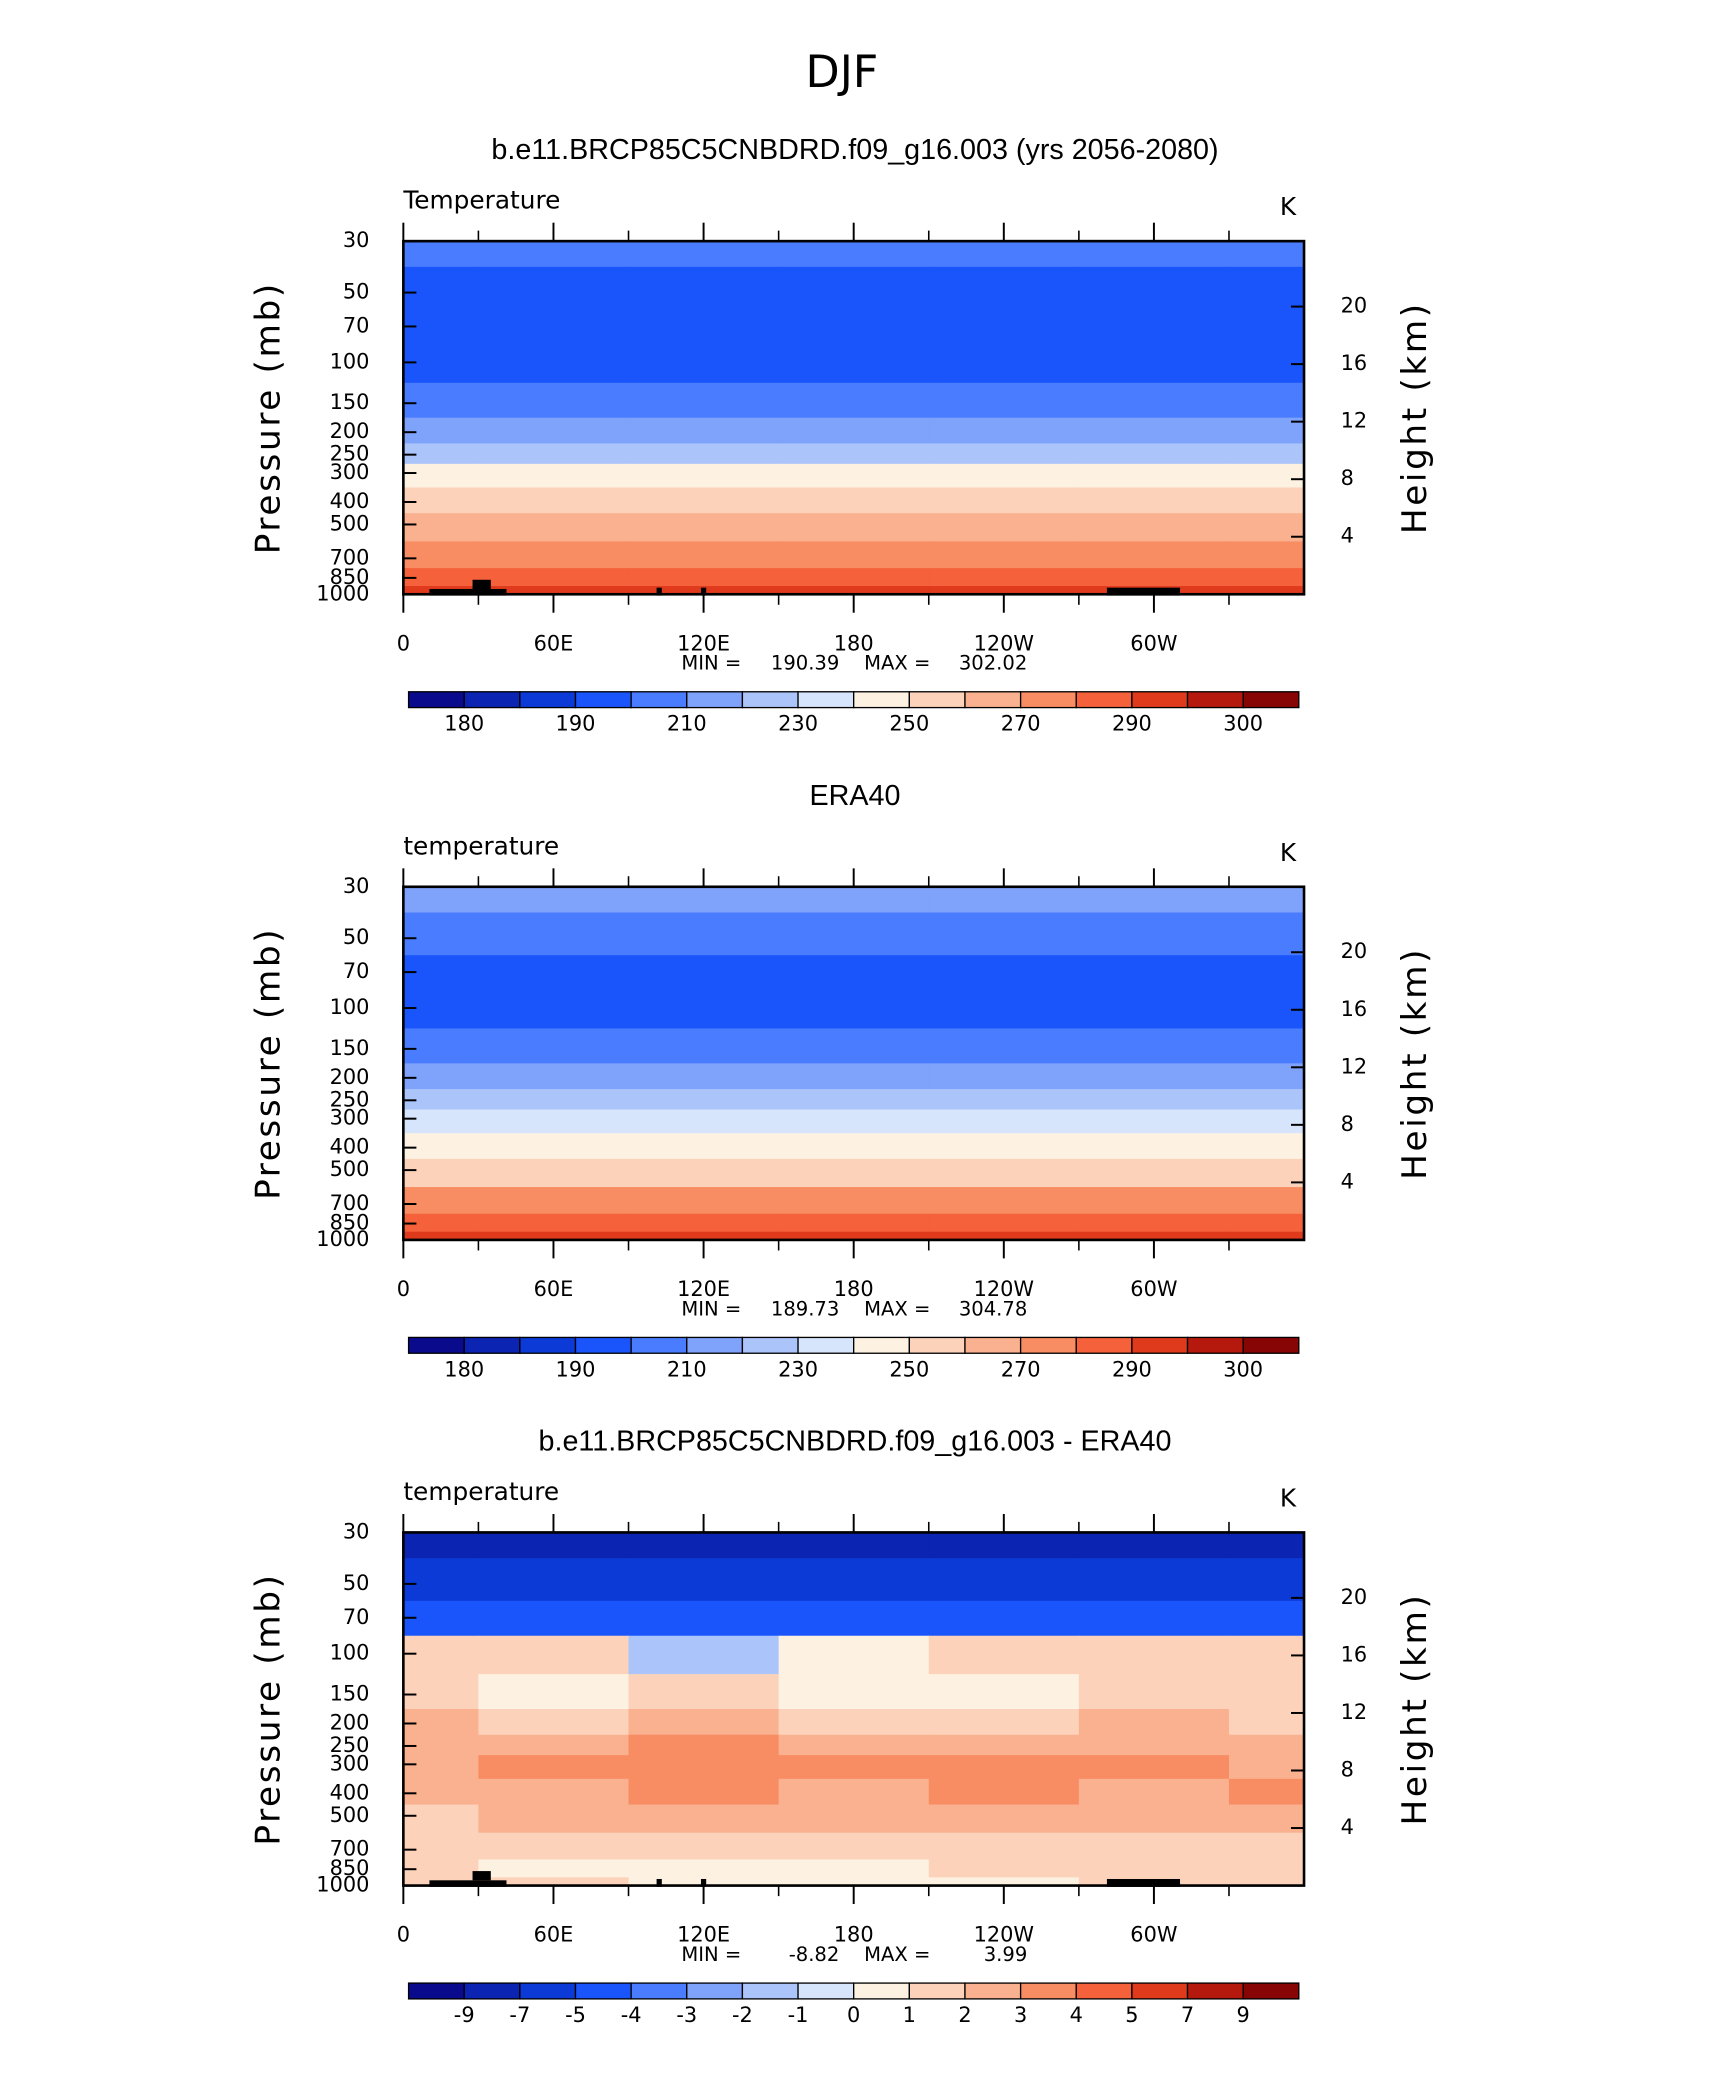  I want to click on left-label: temperature, so click(481, 845).